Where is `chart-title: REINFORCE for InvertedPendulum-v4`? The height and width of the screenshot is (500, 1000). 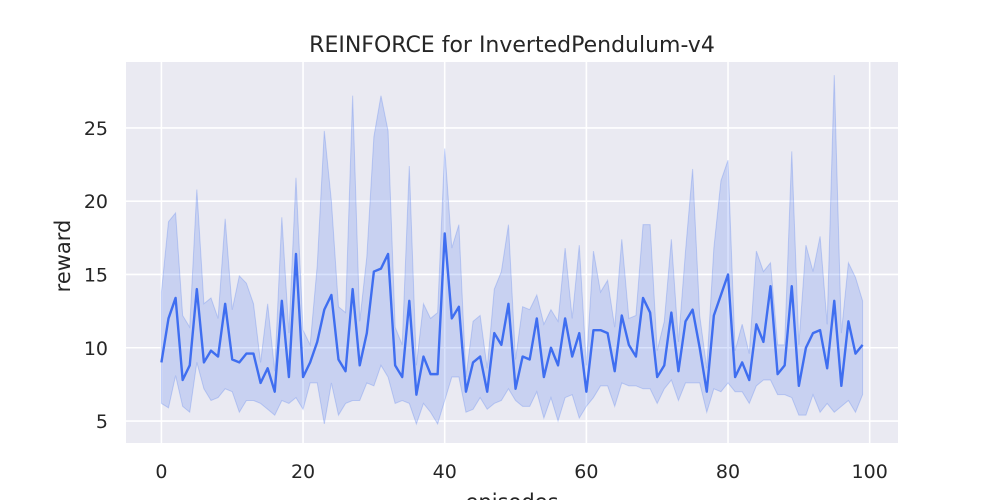 chart-title: REINFORCE for InvertedPendulum-v4 is located at coordinates (512, 45).